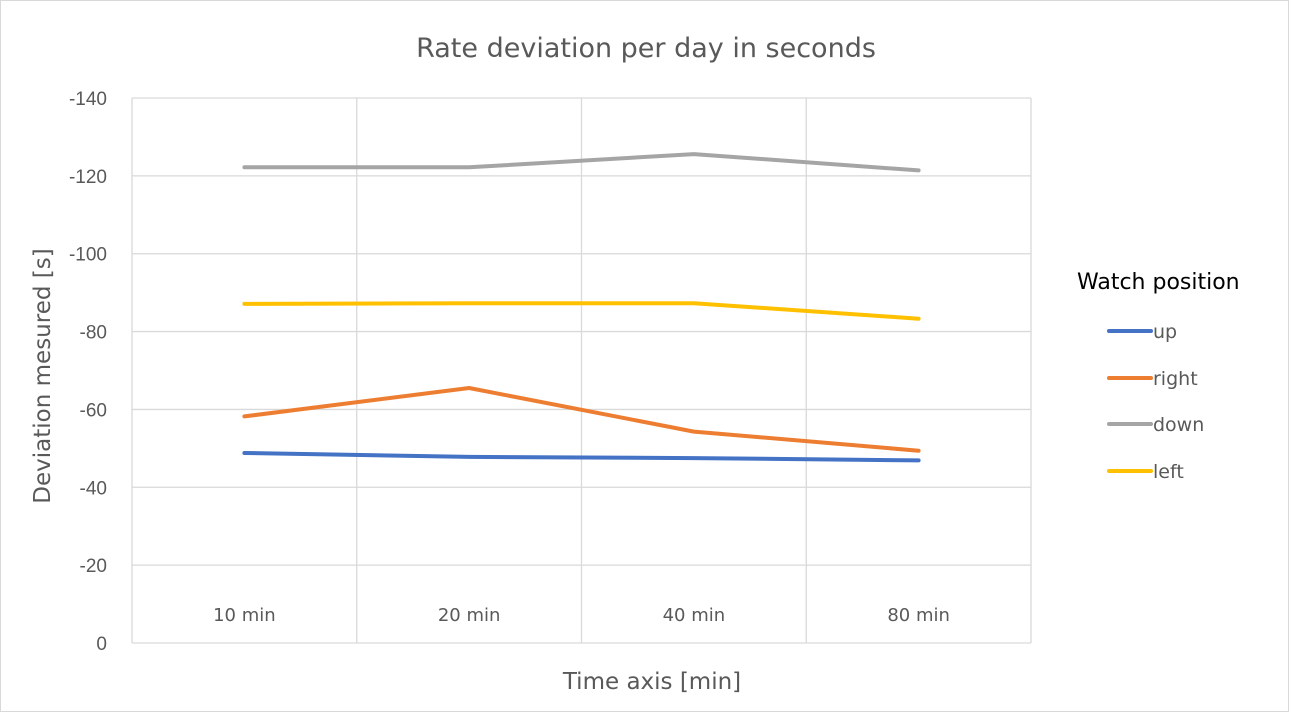 The image size is (1289, 713). I want to click on y-tick-label: -60, so click(93, 410).